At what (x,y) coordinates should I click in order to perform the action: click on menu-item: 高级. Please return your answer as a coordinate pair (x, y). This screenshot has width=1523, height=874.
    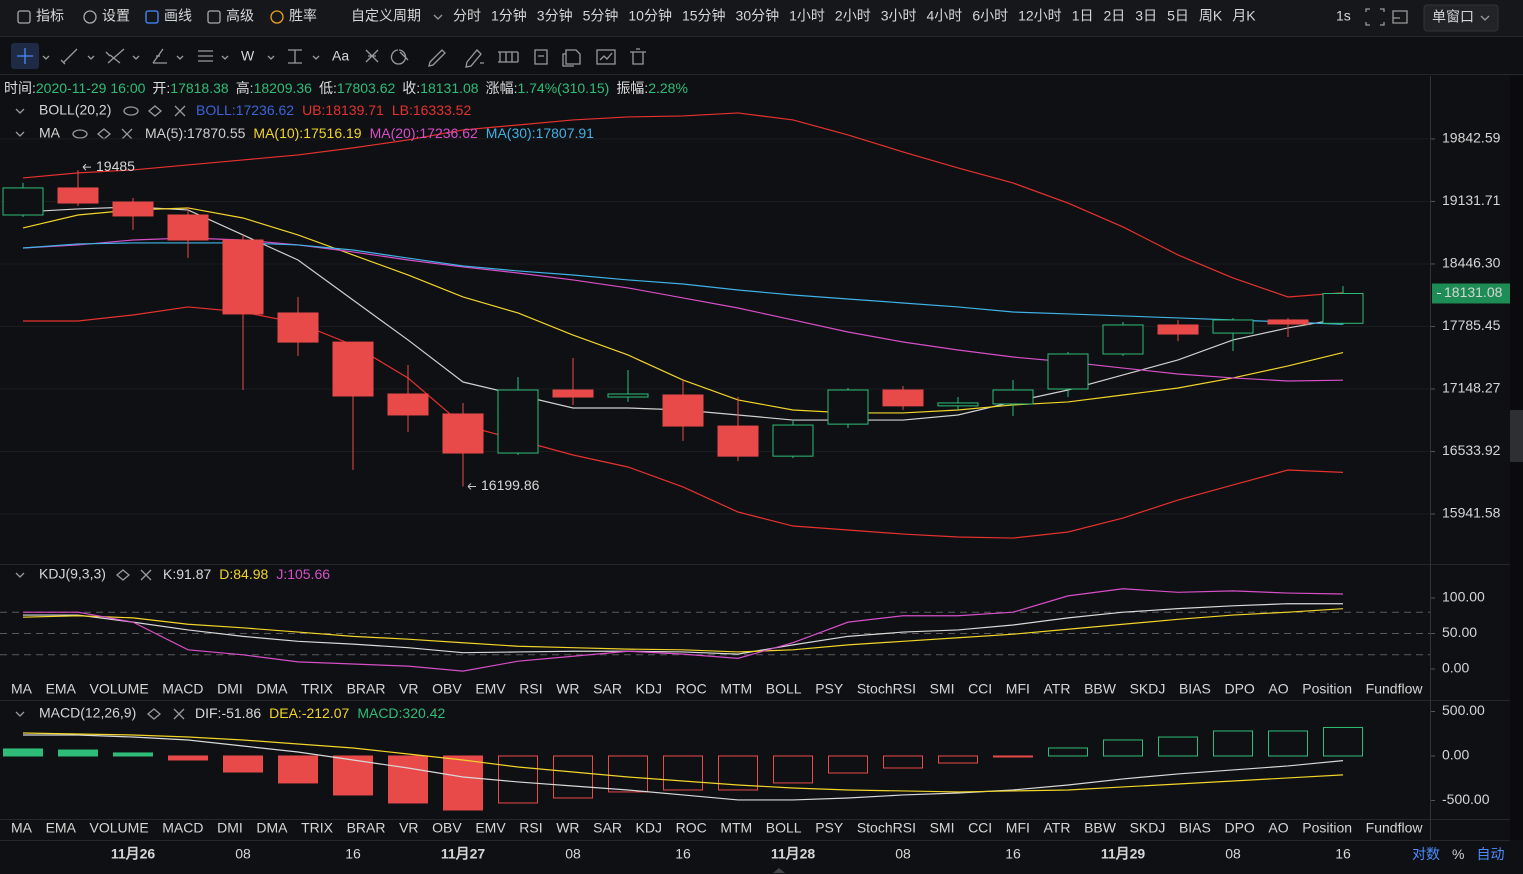
    Looking at the image, I should click on (240, 16).